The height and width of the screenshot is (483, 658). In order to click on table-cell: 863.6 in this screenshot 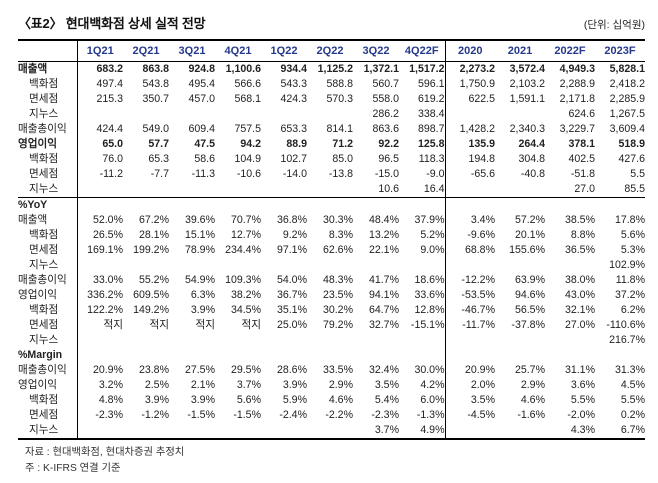, I will do `click(385, 129)`.